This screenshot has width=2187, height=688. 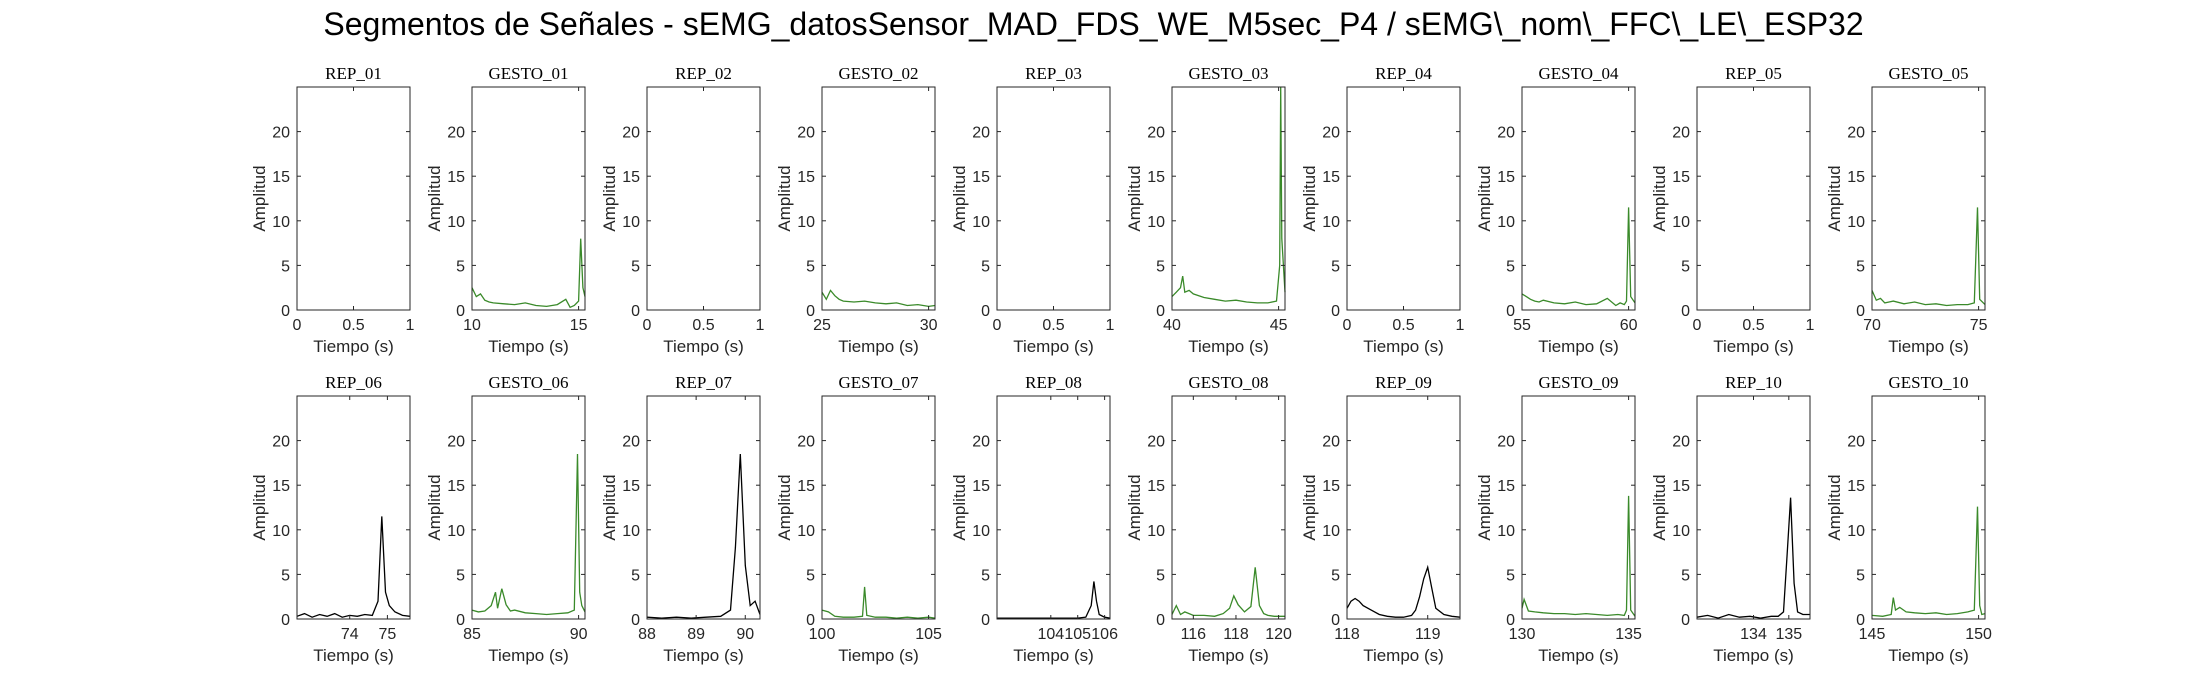 I want to click on rep-04-ytick-label: 20, so click(x=1331, y=133).